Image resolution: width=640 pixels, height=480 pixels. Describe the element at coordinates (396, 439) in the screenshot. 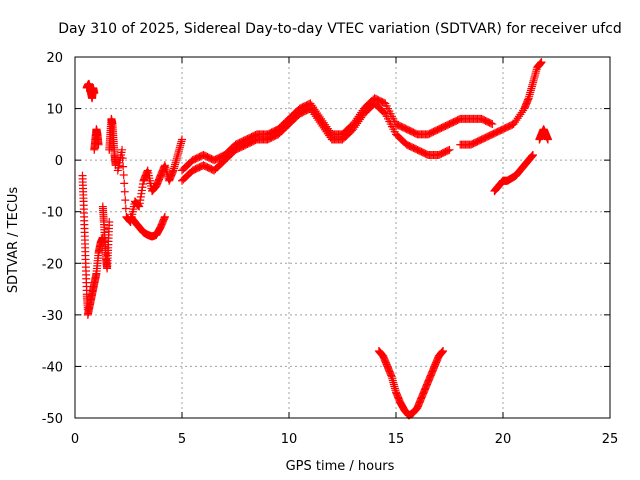

I see `x-tick-label: 15` at that location.